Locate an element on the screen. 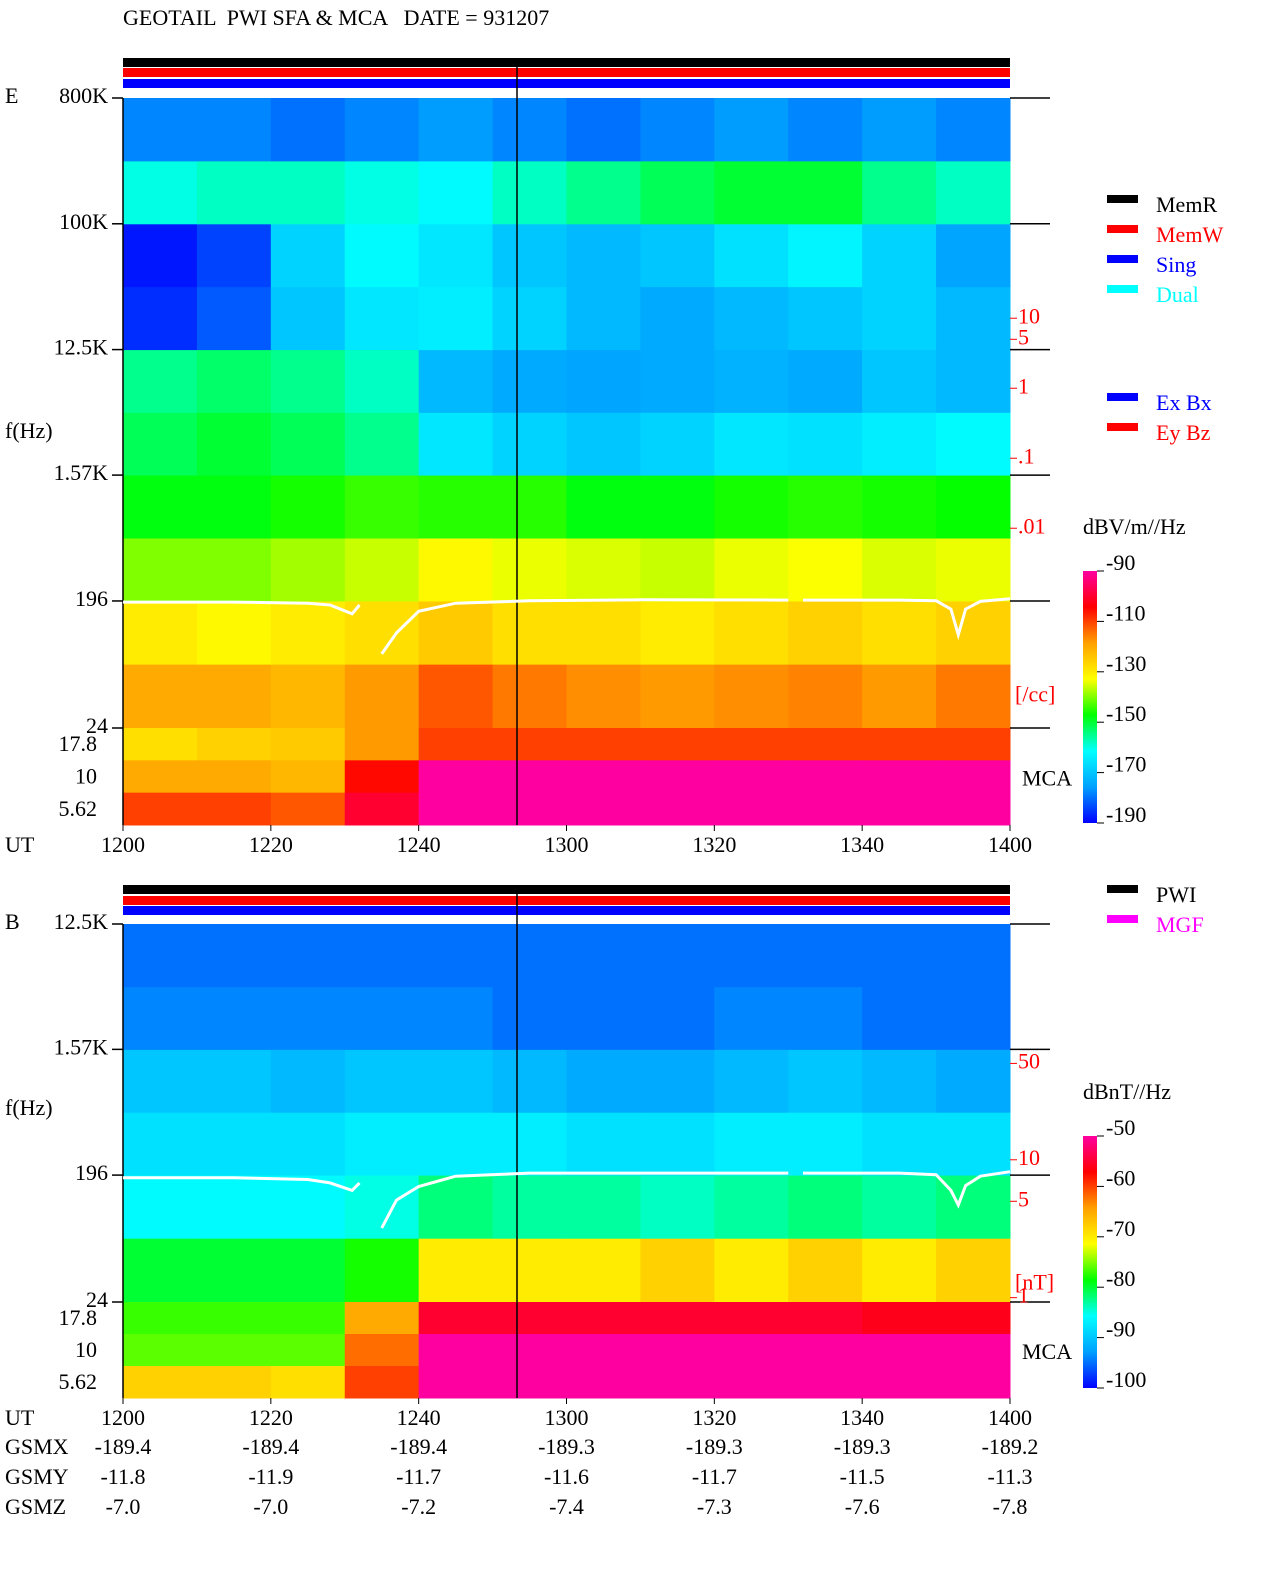 This screenshot has width=1280, height=1593. ephemeris-value: -189.2 is located at coordinates (1010, 1446).